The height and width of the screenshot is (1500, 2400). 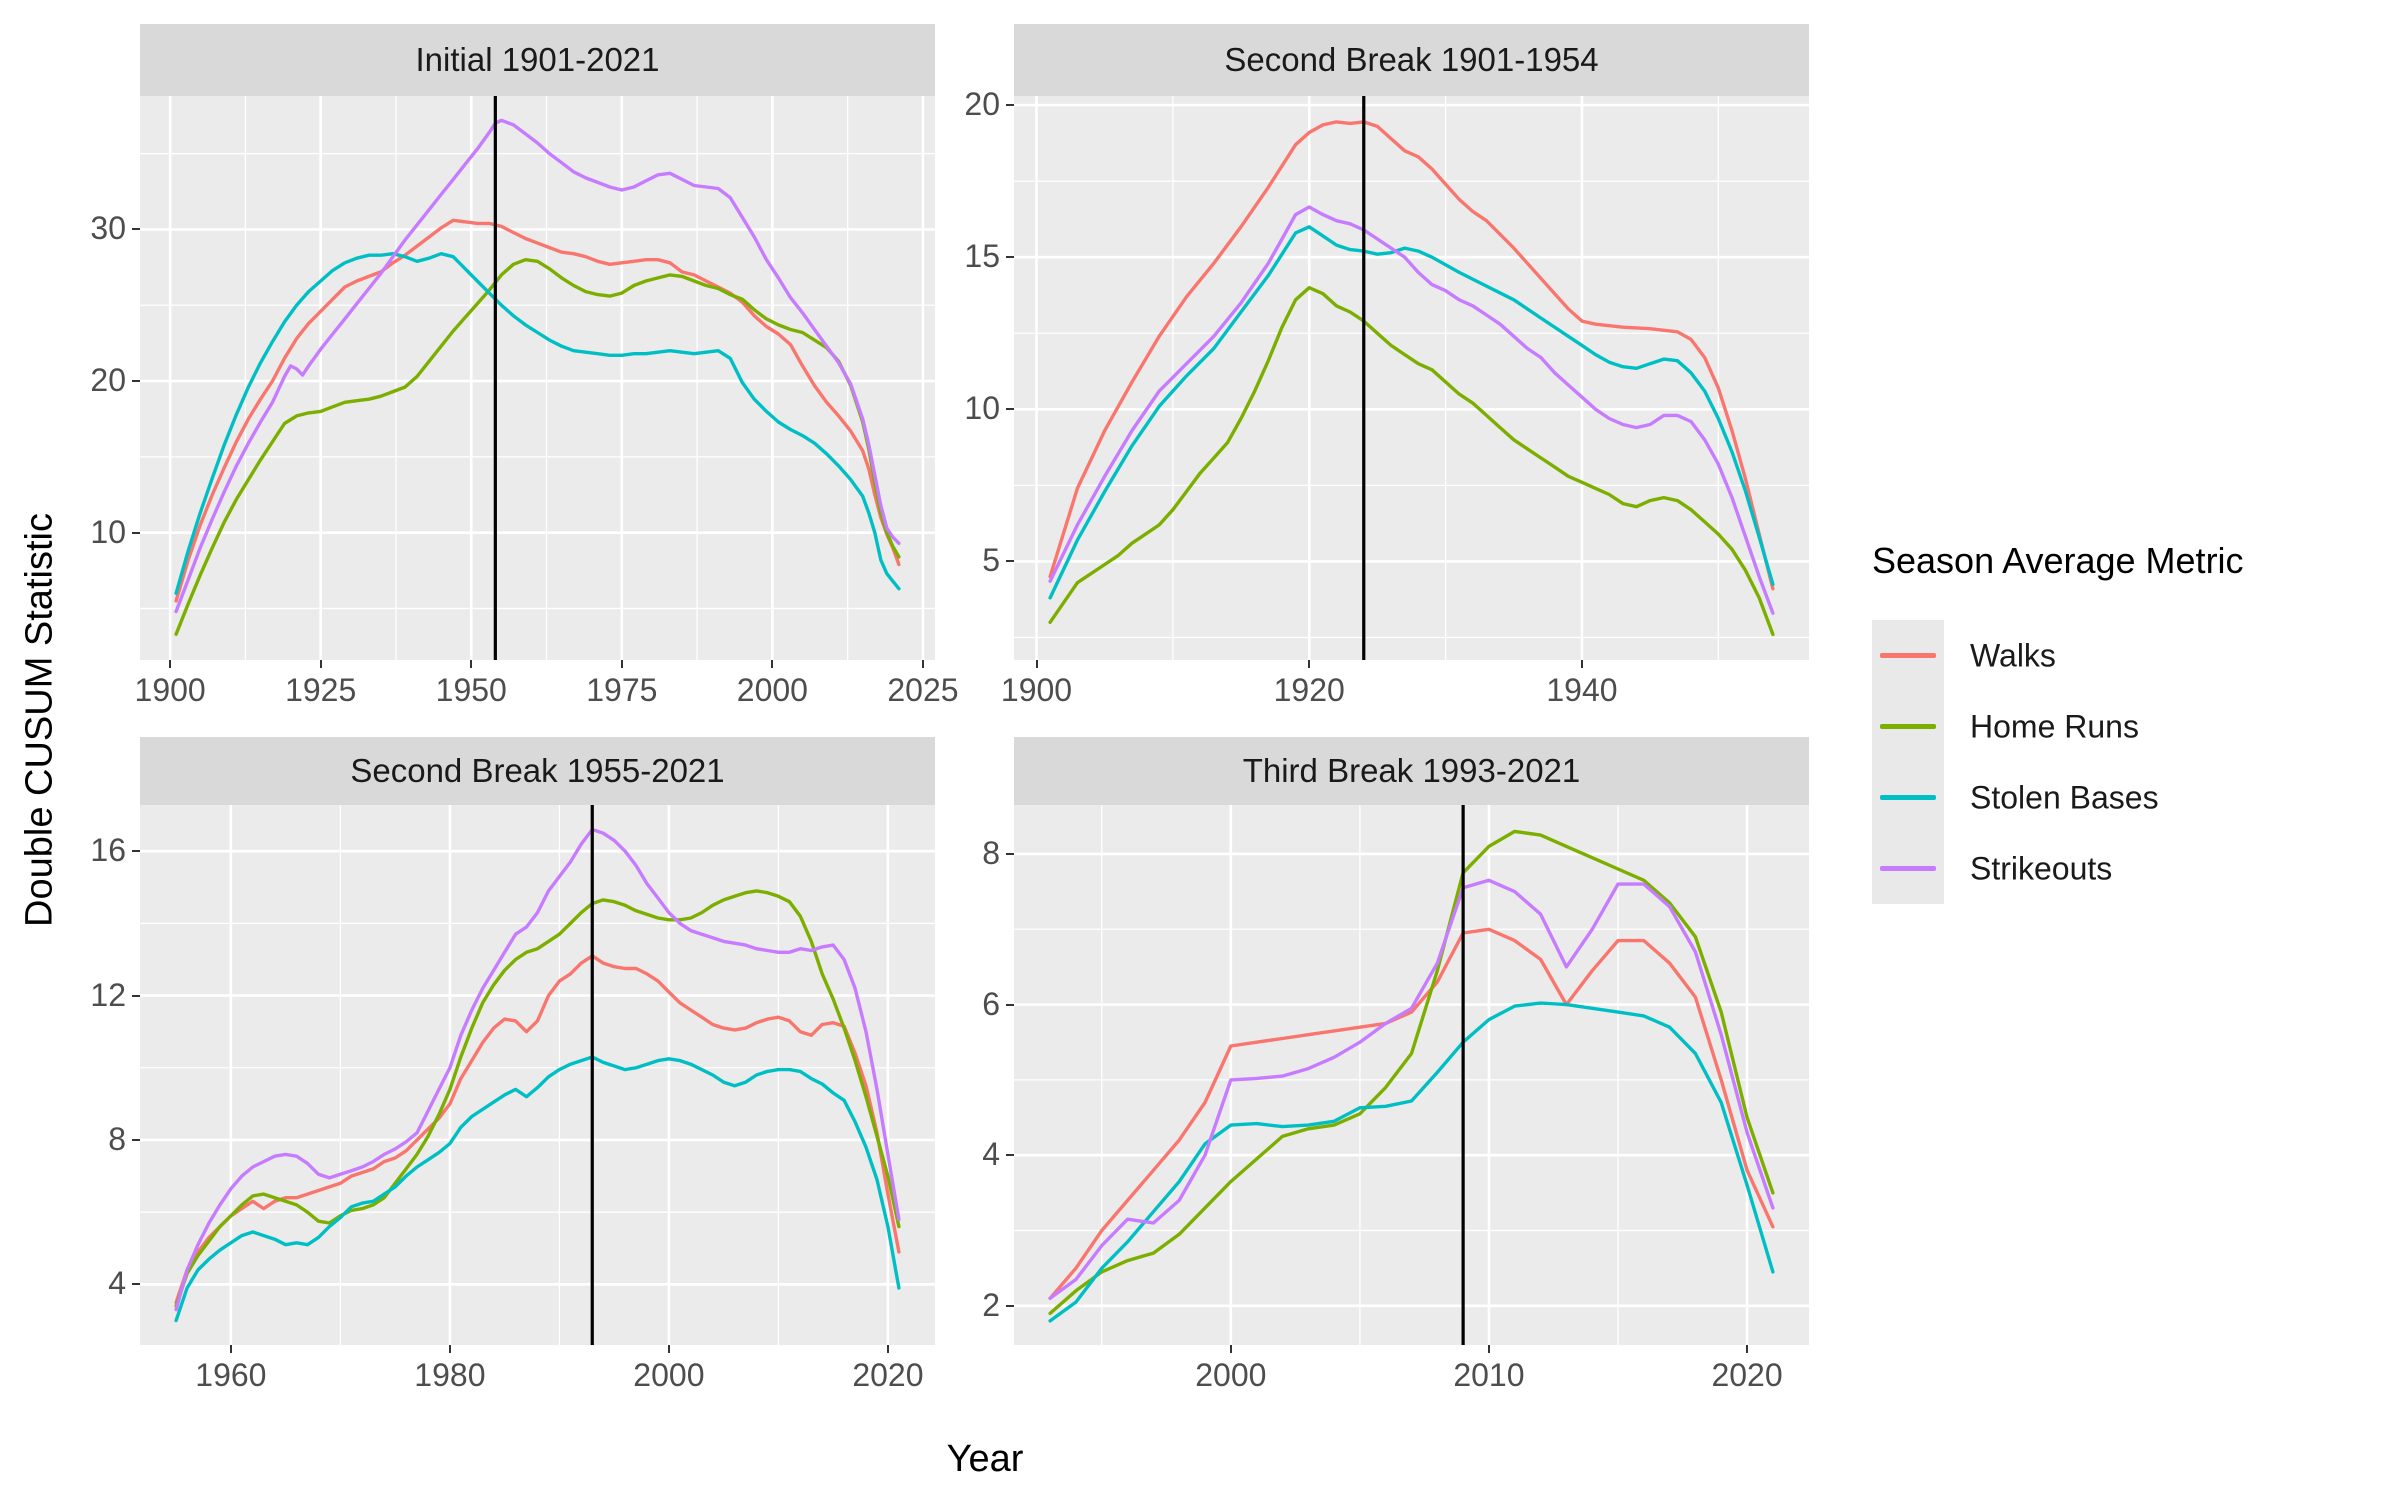 I want to click on facet-title: Second Break 1901-1954, so click(x=1411, y=59).